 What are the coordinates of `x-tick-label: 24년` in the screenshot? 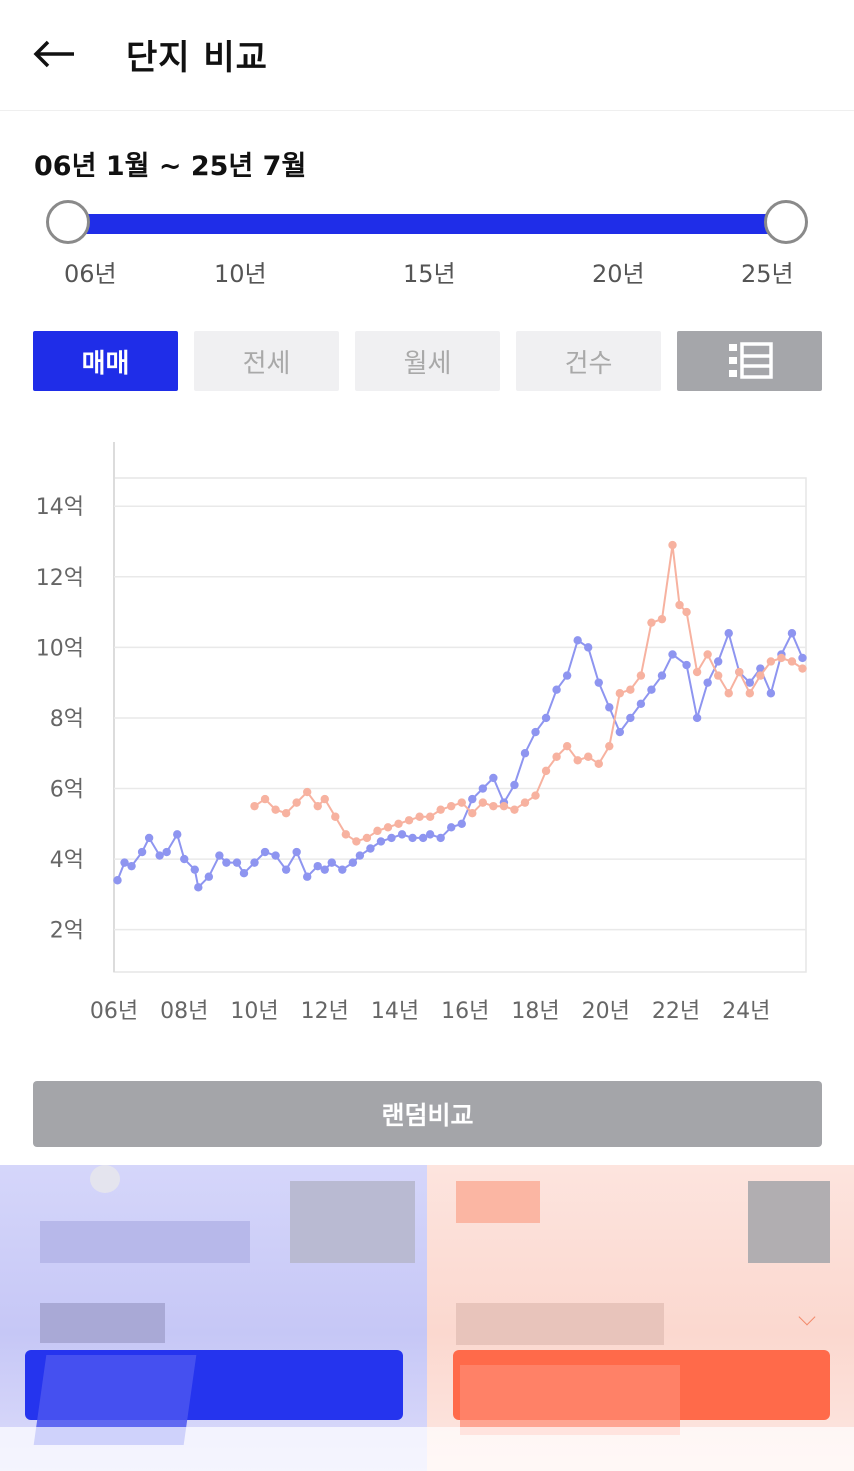 It's located at (746, 1011).